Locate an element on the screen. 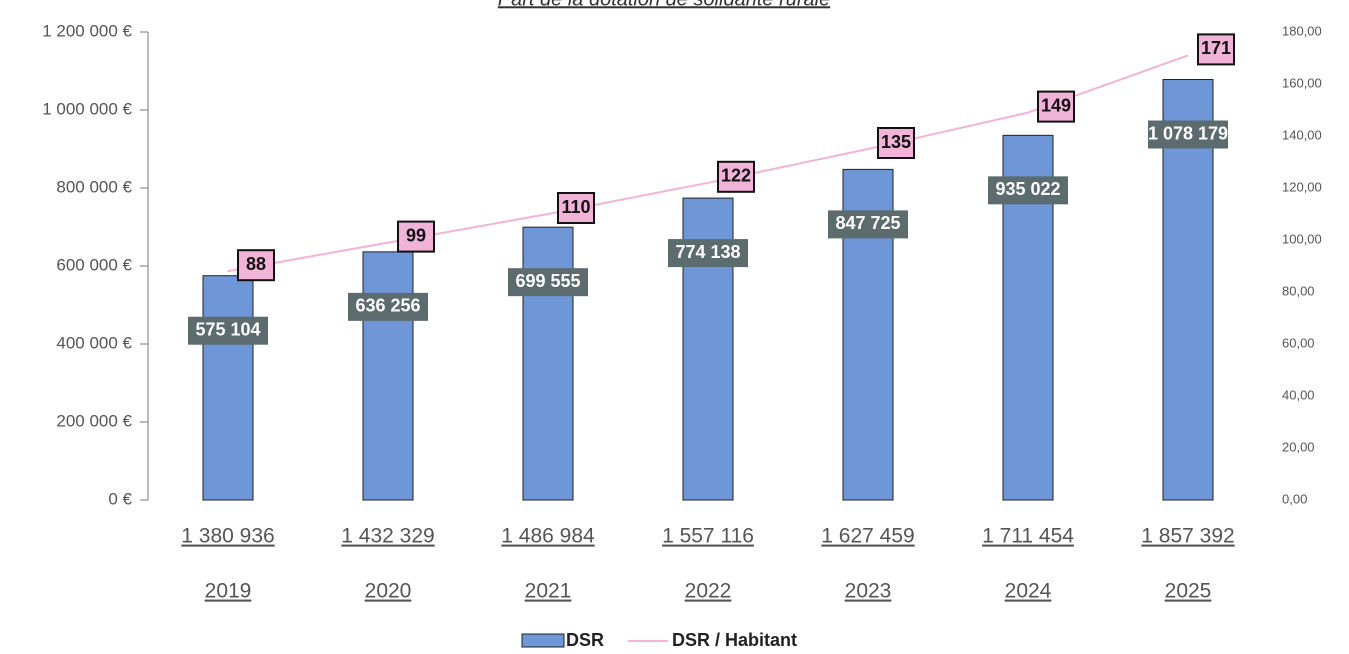 The height and width of the screenshot is (654, 1349). x-tick-label: 2024 is located at coordinates (1028, 591).